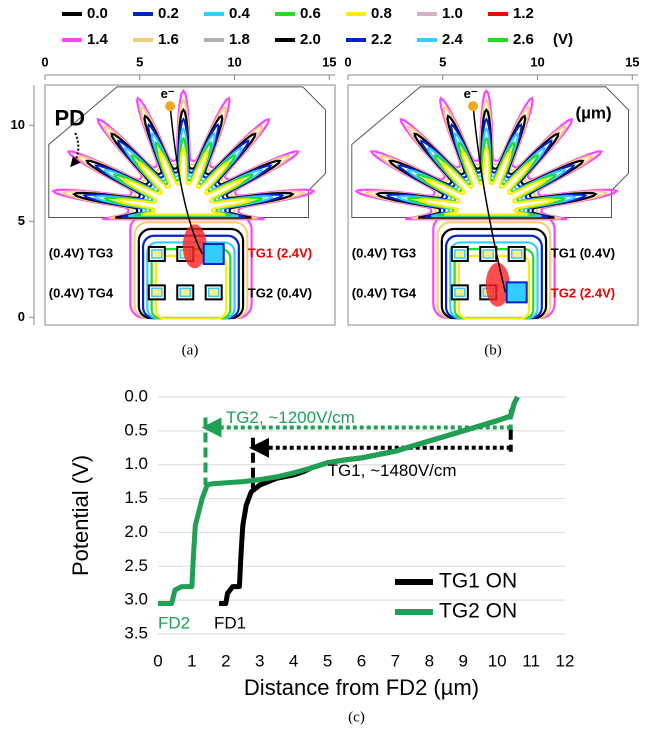  Describe the element at coordinates (395, 660) in the screenshot. I see `x-tick-label: 7` at that location.